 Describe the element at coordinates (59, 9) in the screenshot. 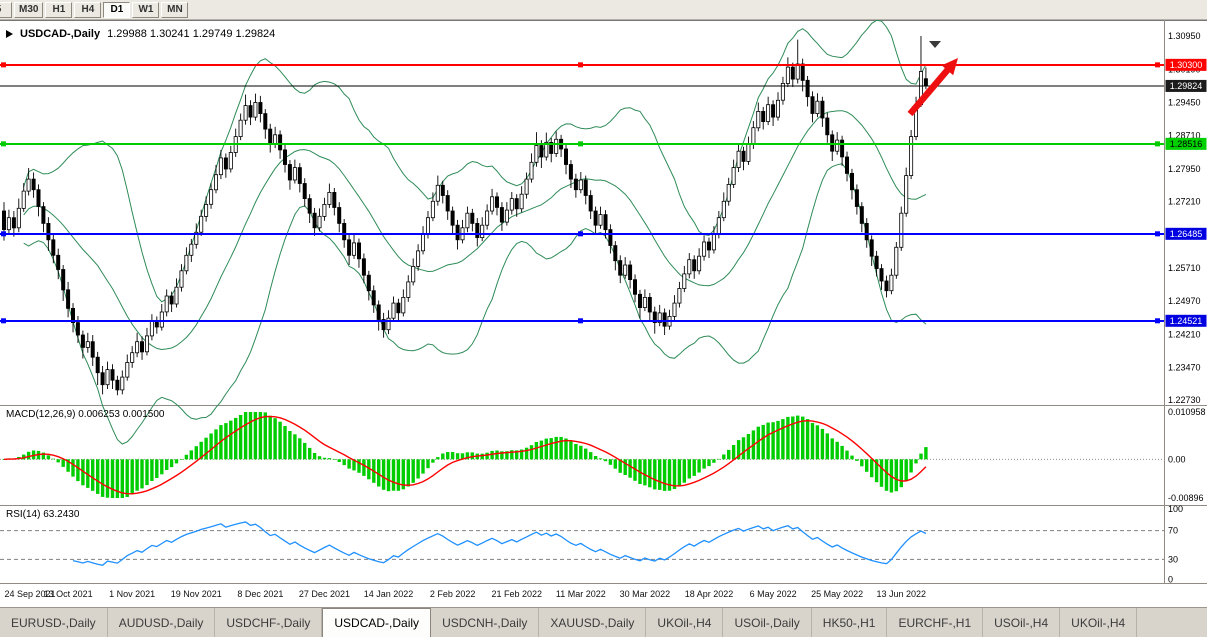

I see `timeframe-button-h1: H1` at that location.